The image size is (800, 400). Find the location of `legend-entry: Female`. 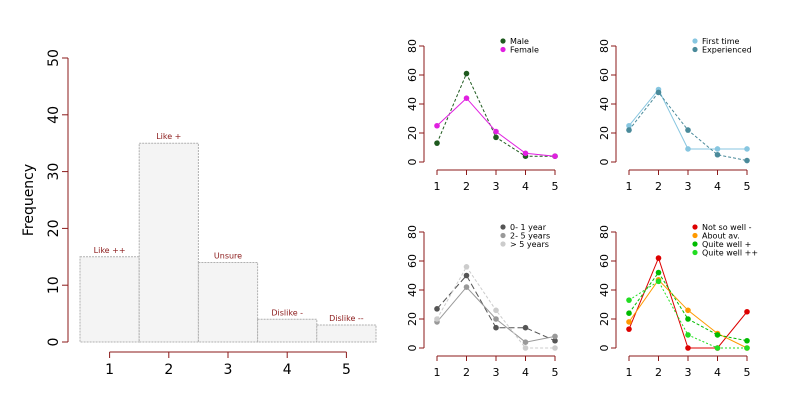

legend-entry: Female is located at coordinates (524, 50).